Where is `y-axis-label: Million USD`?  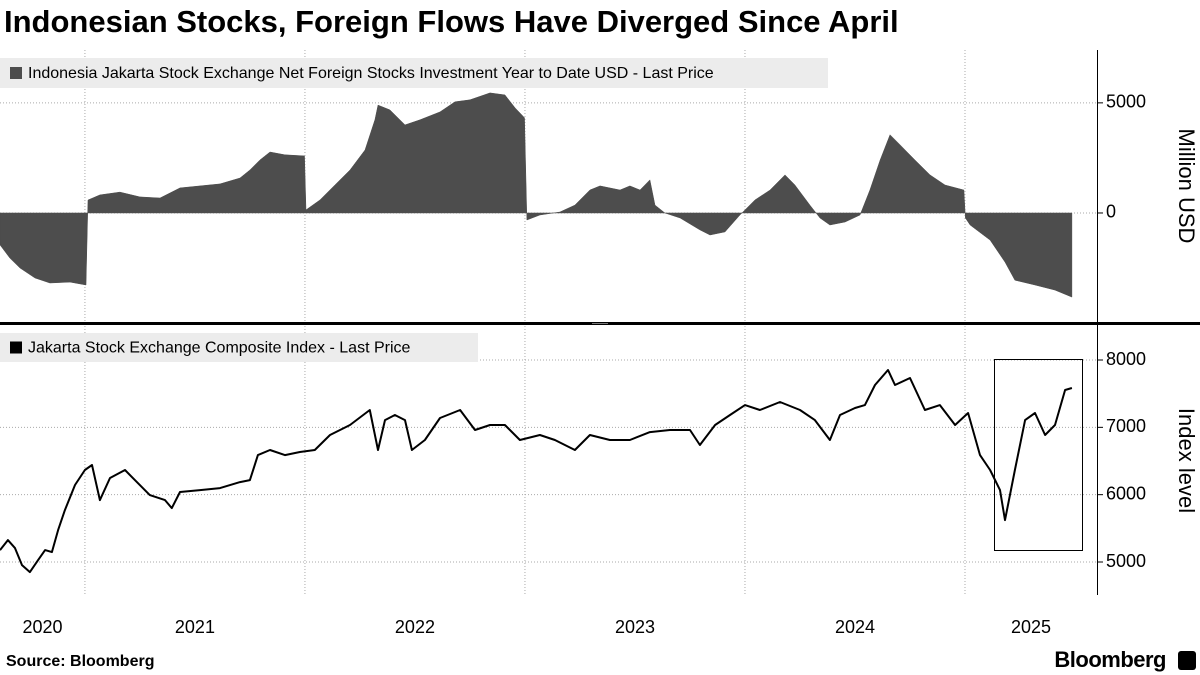
y-axis-label: Million USD is located at coordinates (1186, 186).